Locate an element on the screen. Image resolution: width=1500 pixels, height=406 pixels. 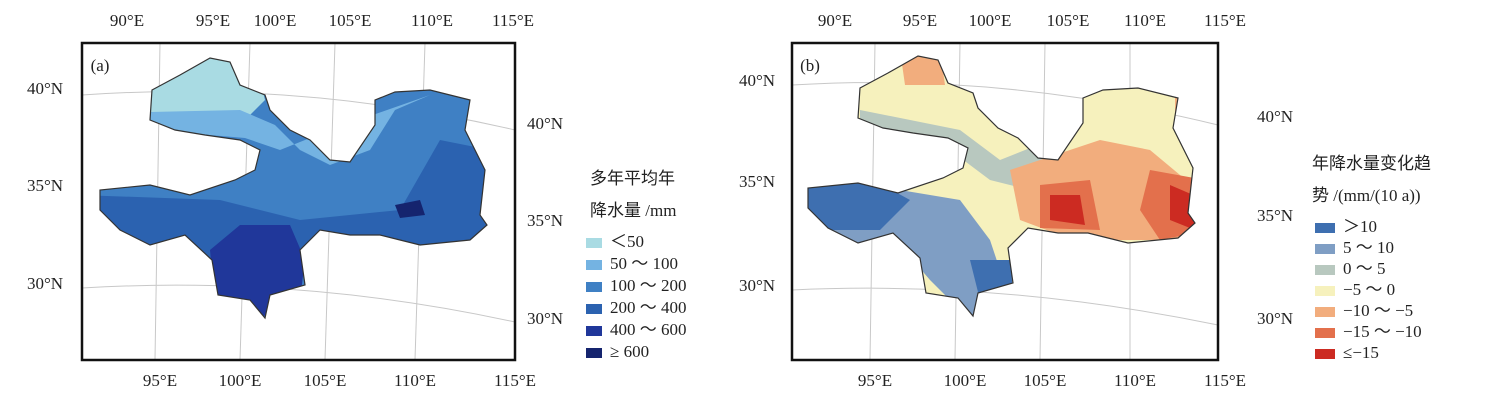
legend-label: ≤−15 is located at coordinates (1361, 352).